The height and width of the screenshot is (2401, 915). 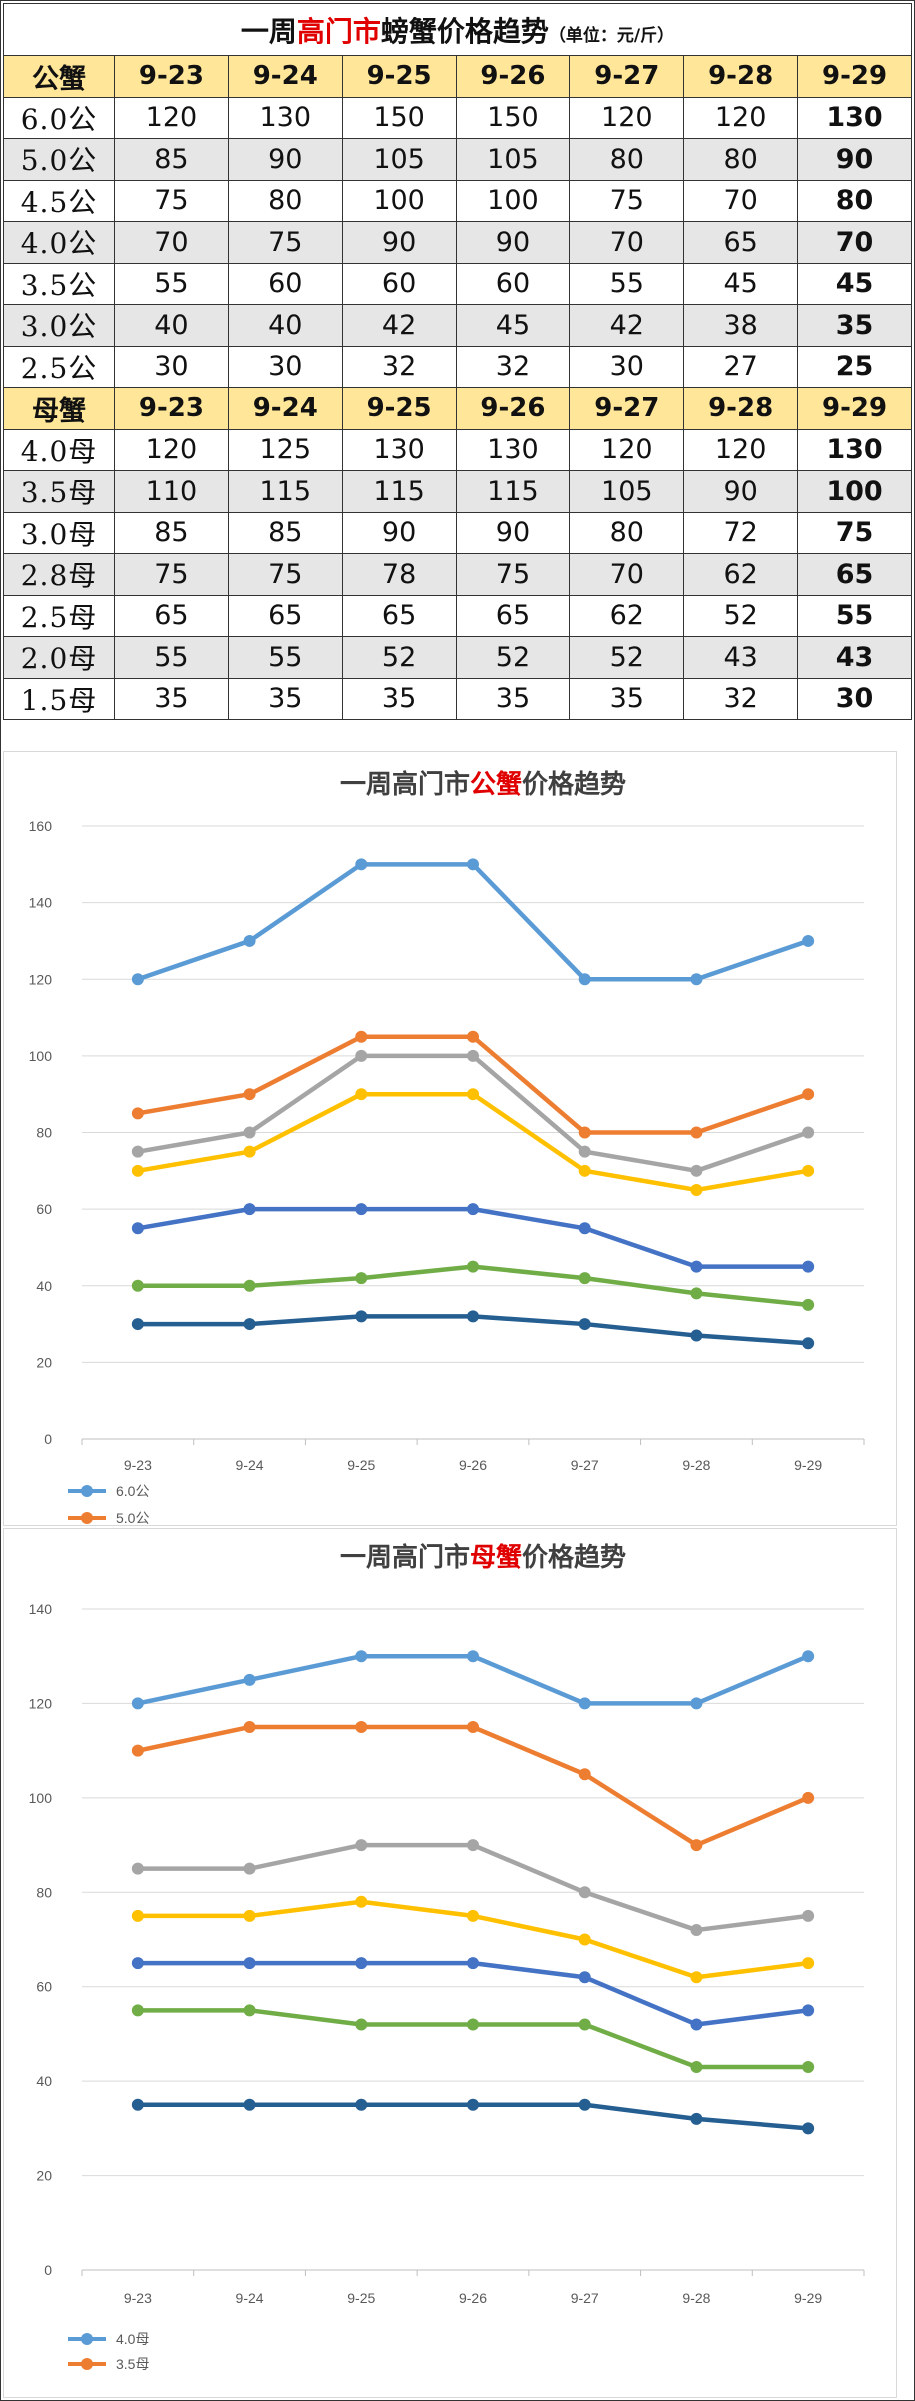 What do you see at coordinates (399, 574) in the screenshot?
I see `price-cell: 78` at bounding box center [399, 574].